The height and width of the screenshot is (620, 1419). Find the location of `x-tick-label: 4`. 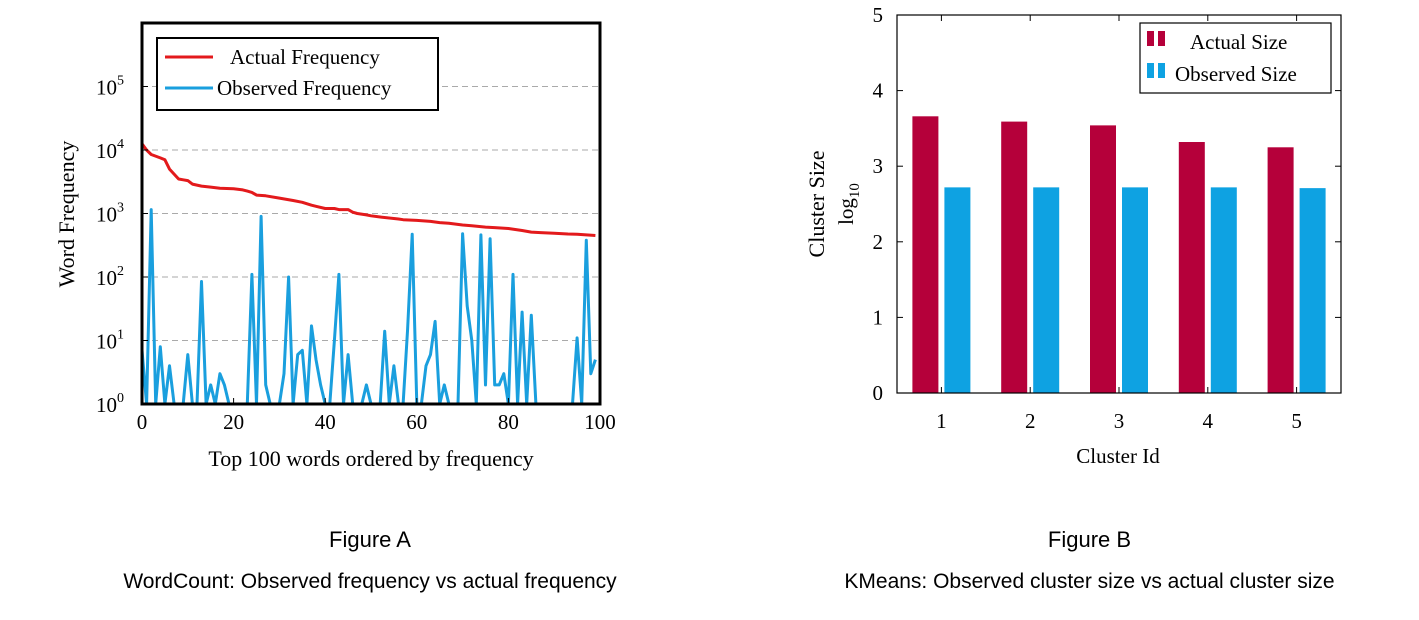

x-tick-label: 4 is located at coordinates (1208, 421).